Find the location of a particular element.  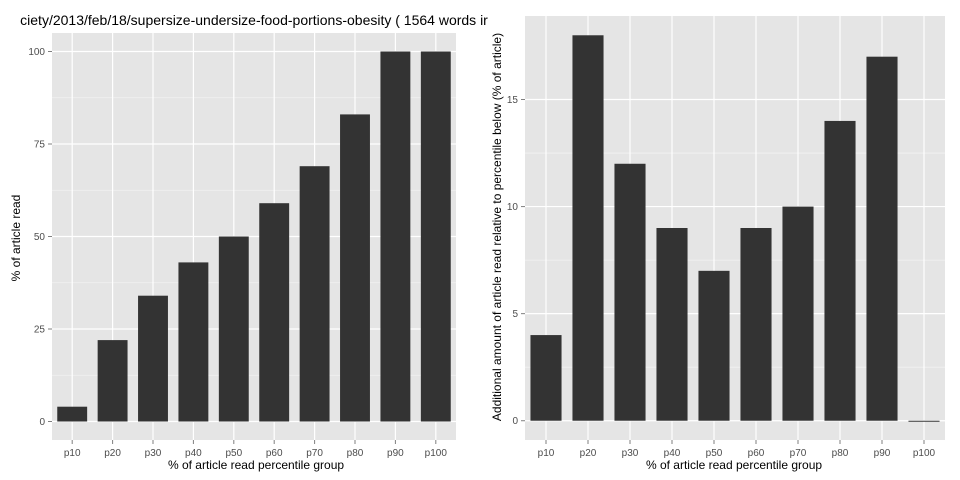

right-y-tick-label: 10 is located at coordinates (513, 207).